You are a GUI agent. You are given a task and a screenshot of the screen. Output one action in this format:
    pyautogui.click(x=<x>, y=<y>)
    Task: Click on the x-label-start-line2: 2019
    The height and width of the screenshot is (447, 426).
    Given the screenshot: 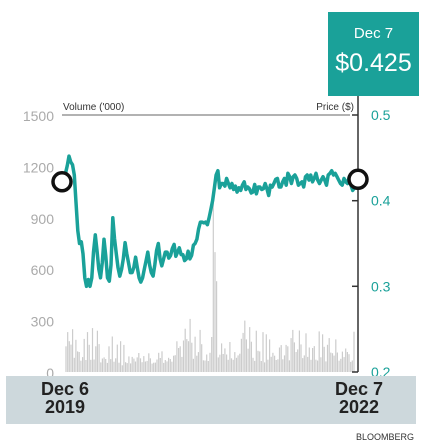 What is the action you would take?
    pyautogui.click(x=65, y=407)
    